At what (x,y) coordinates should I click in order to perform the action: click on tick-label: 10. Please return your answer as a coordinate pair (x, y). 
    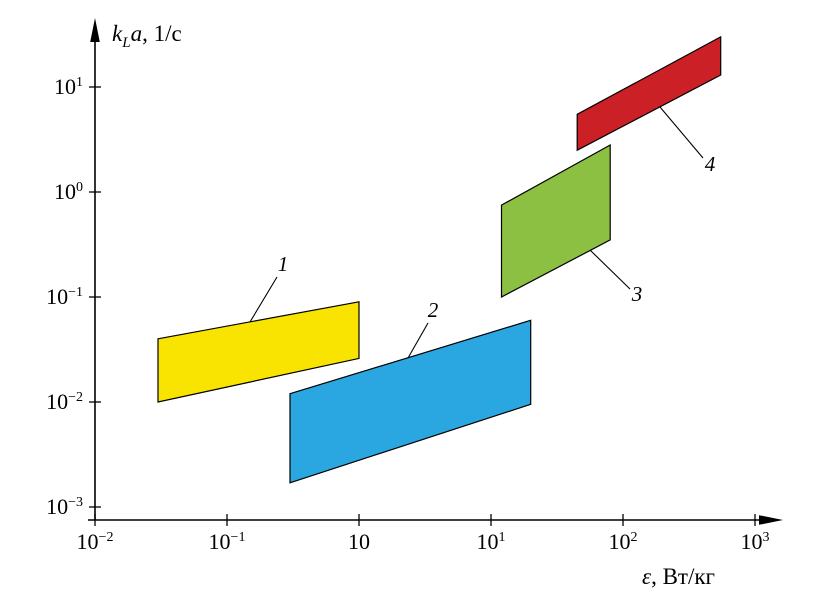
    Looking at the image, I should click on (359, 541).